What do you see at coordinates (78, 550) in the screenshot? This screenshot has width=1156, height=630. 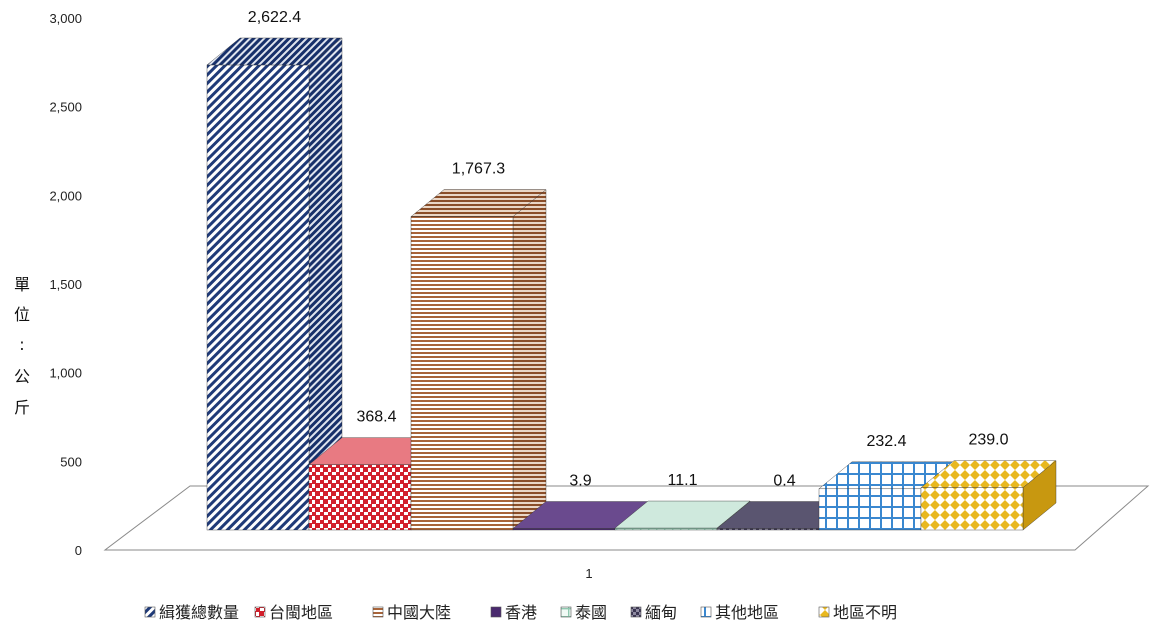 I see `y-tick-label: 0` at bounding box center [78, 550].